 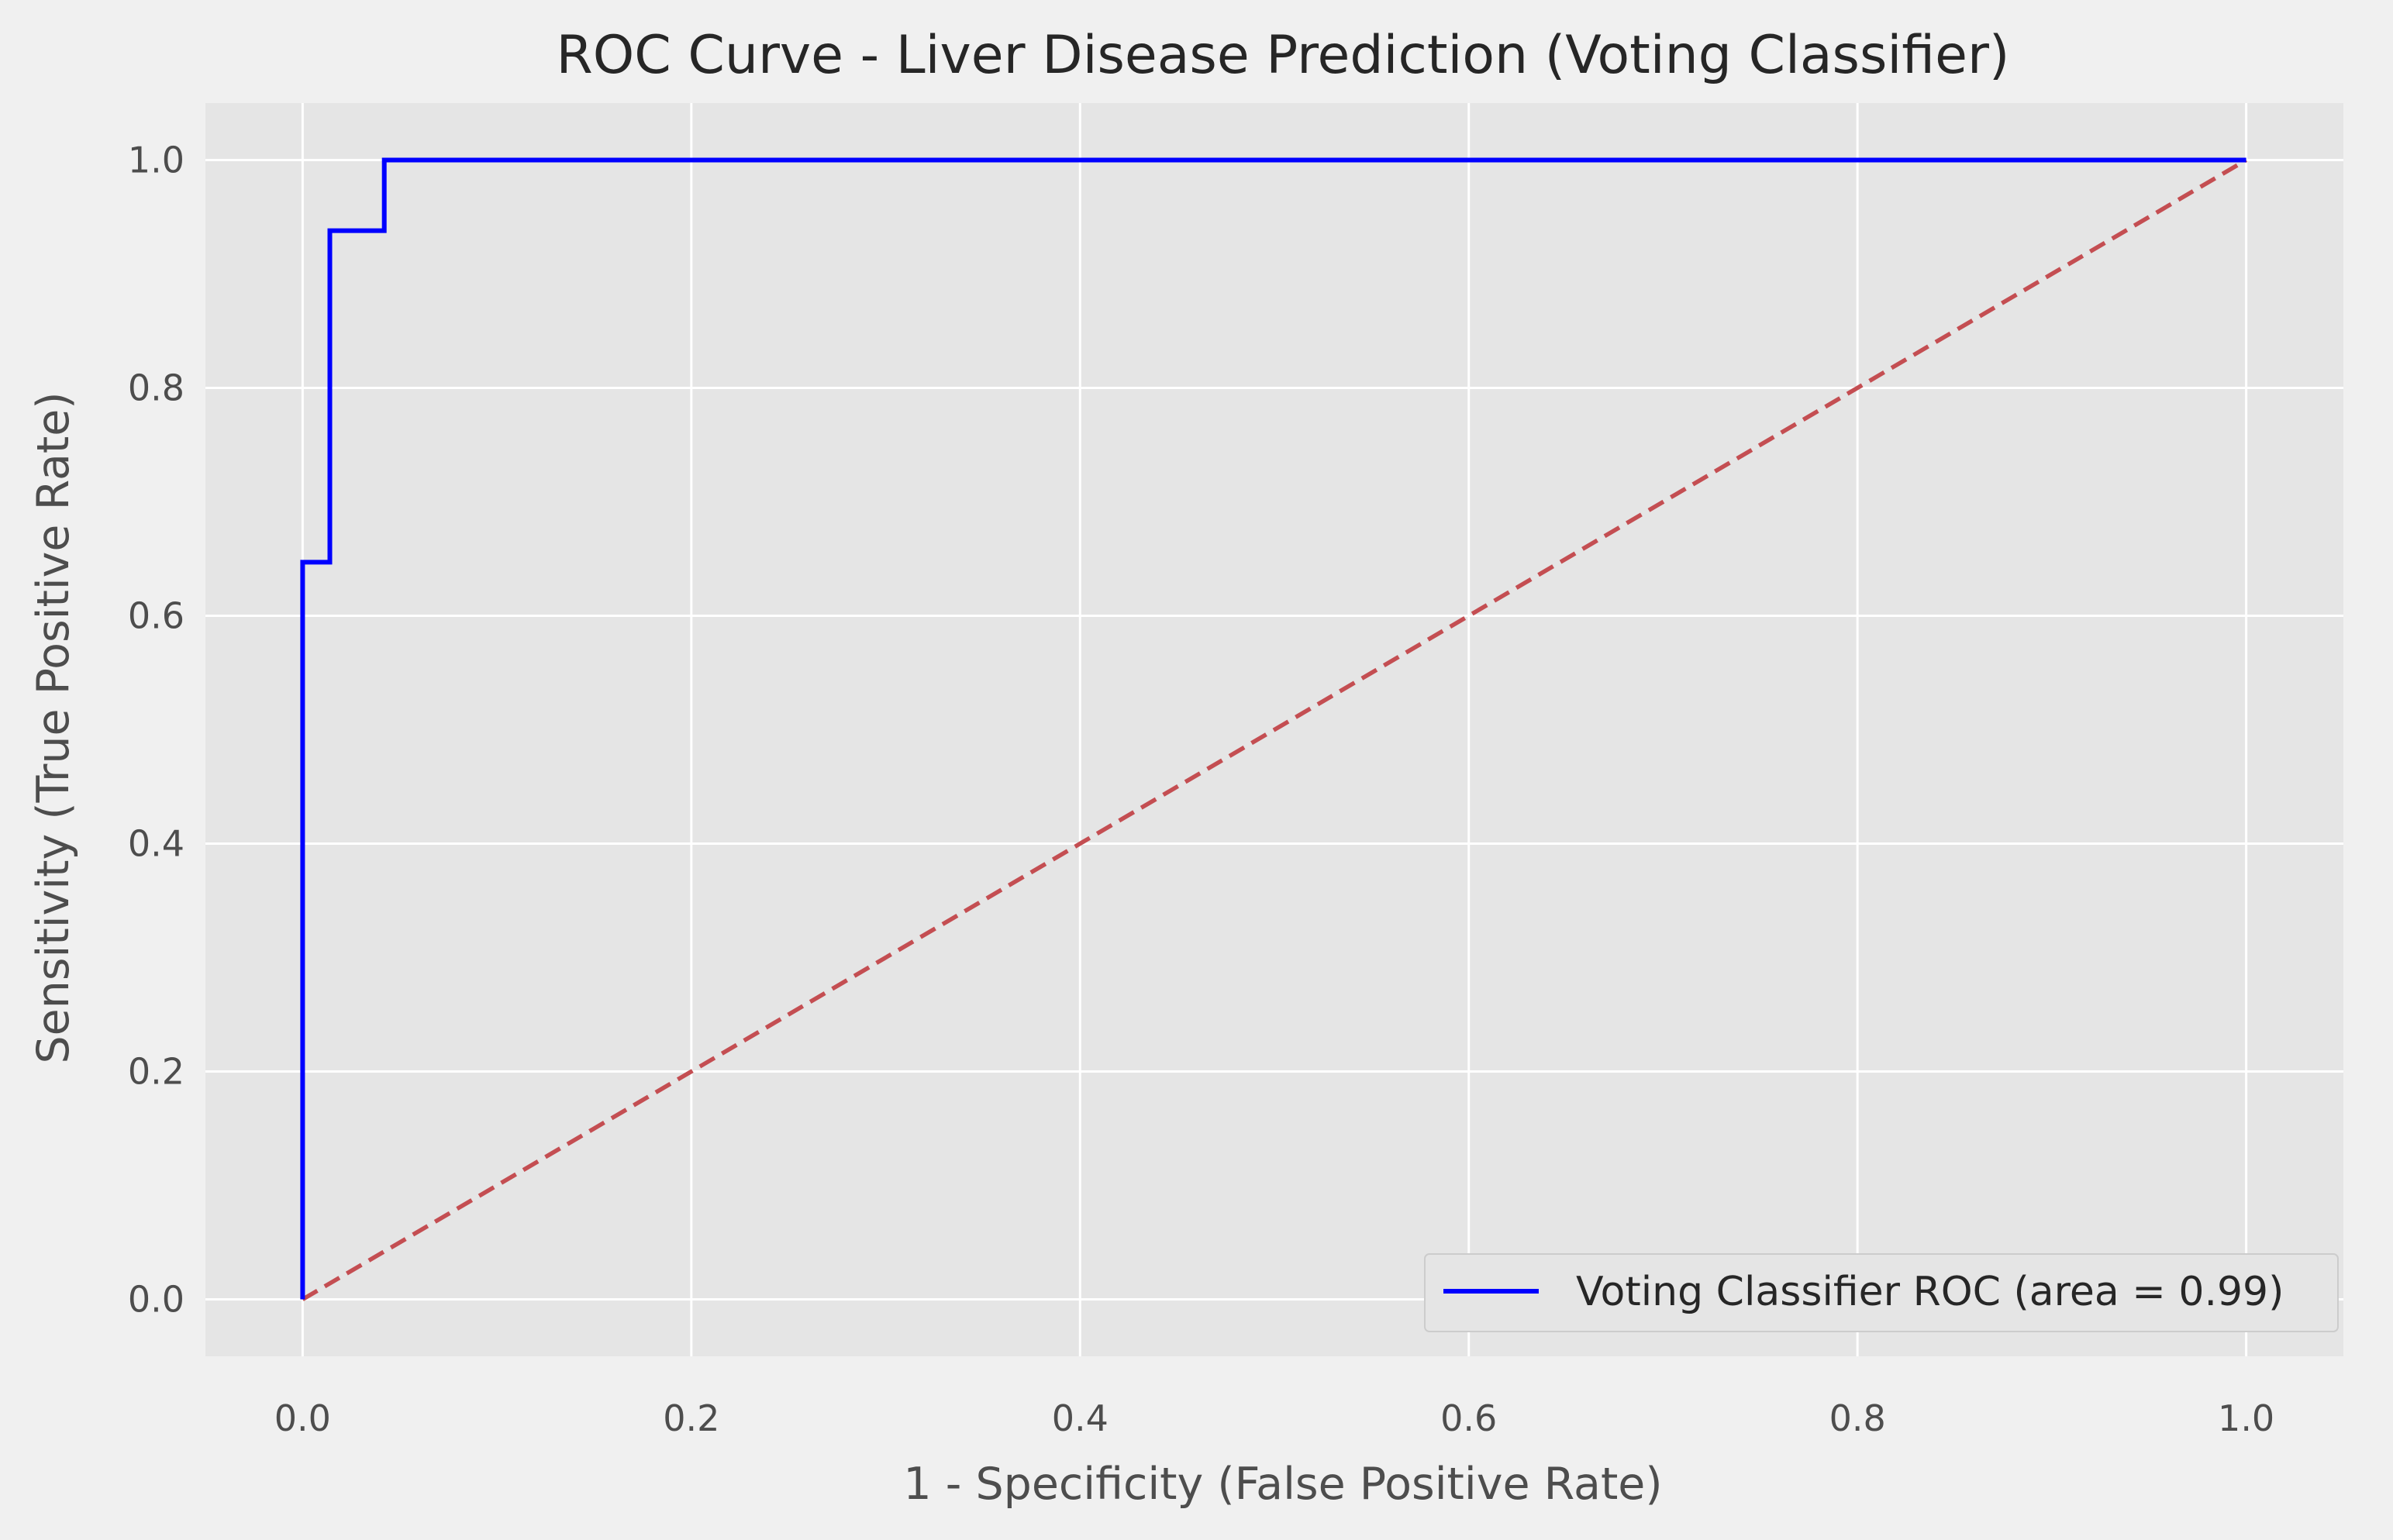 I want to click on y-tick-label: 0.2, so click(x=156, y=1072).